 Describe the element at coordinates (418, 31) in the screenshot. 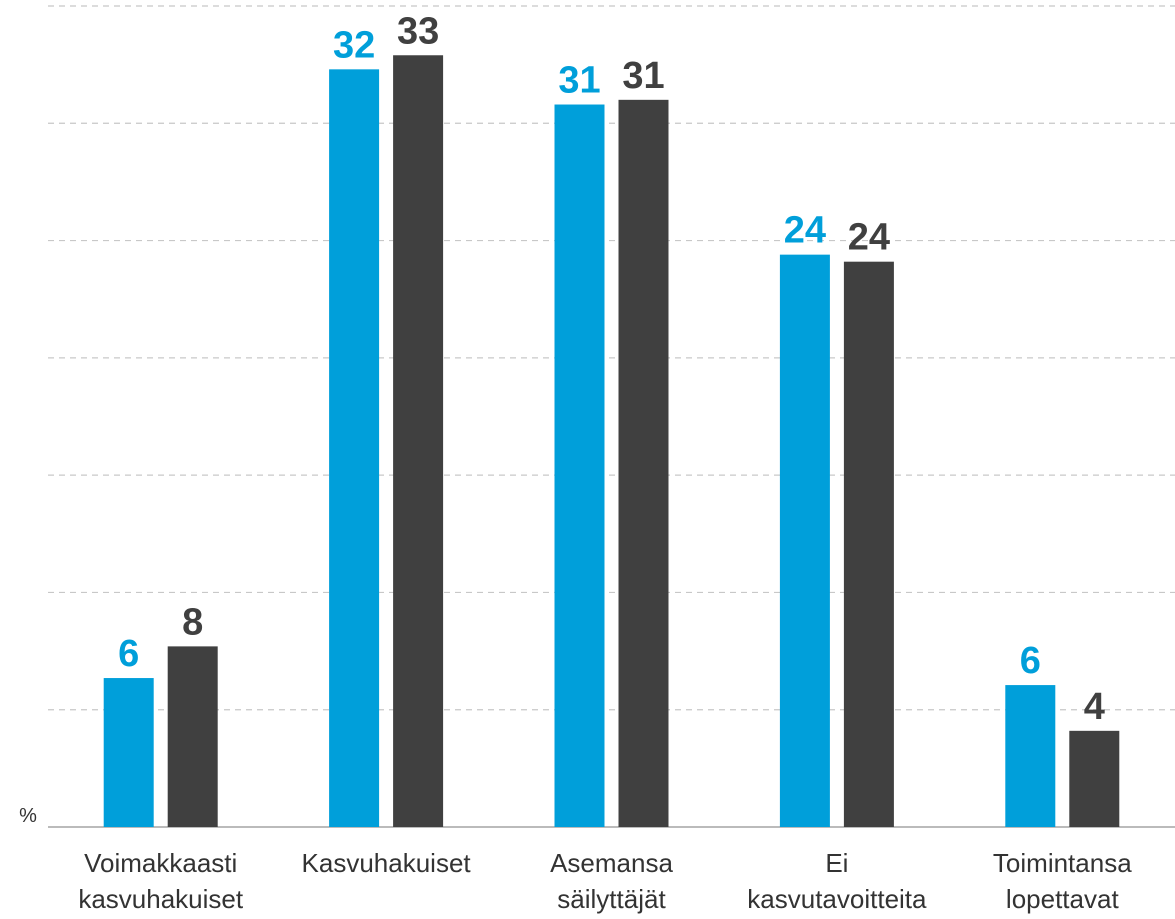

I see `value-label: 33` at that location.